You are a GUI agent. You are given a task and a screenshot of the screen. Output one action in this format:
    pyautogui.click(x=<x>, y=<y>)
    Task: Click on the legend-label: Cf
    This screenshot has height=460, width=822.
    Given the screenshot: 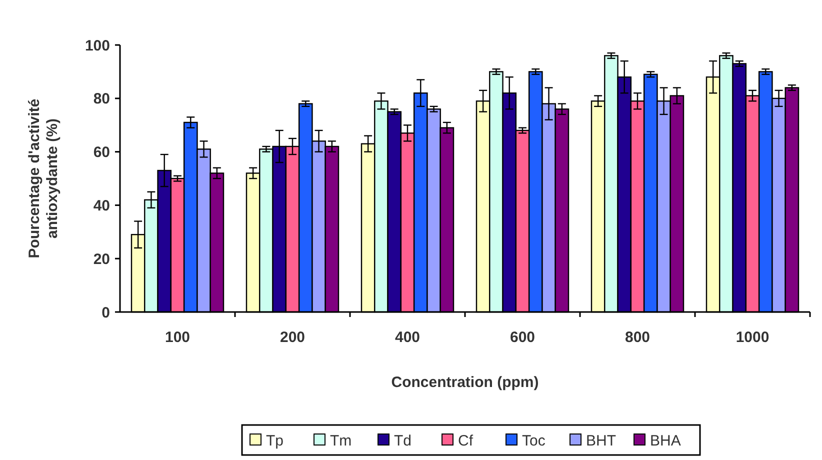 What is the action you would take?
    pyautogui.click(x=466, y=441)
    